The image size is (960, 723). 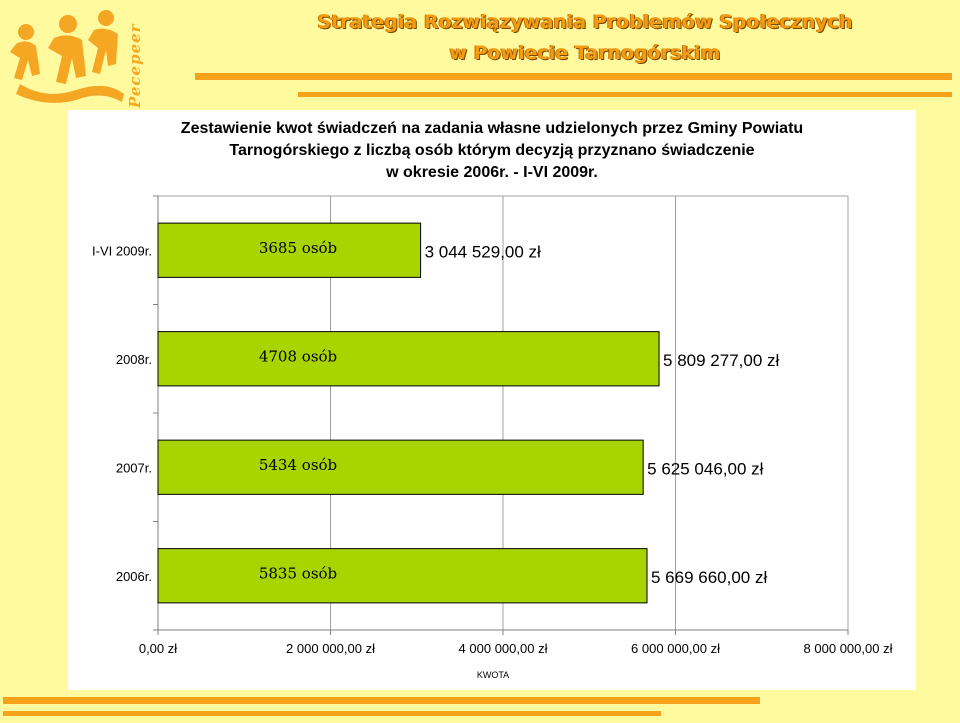 I want to click on chart-title-line3: w okresie 2006r. - I-VI 2009r., so click(x=492, y=172).